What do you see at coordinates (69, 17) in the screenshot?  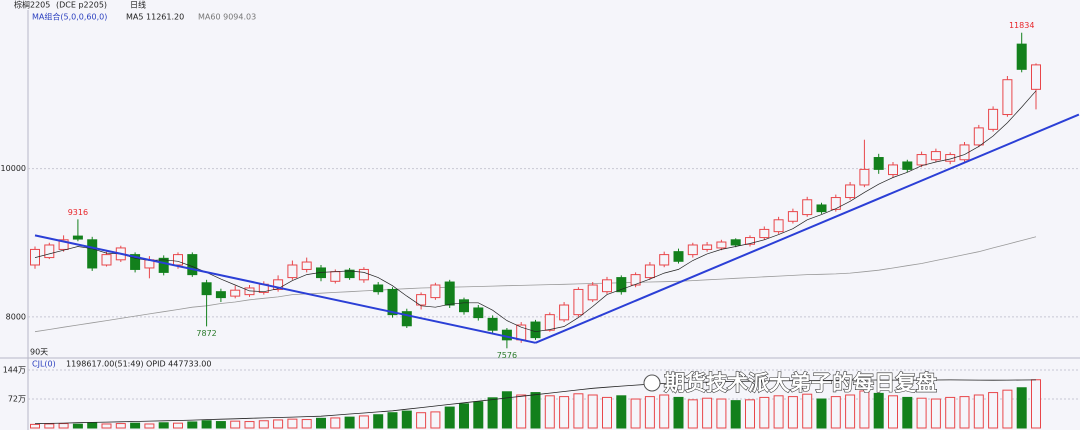 I see `ma-group: MA组合(5,0,0,60,0)` at bounding box center [69, 17].